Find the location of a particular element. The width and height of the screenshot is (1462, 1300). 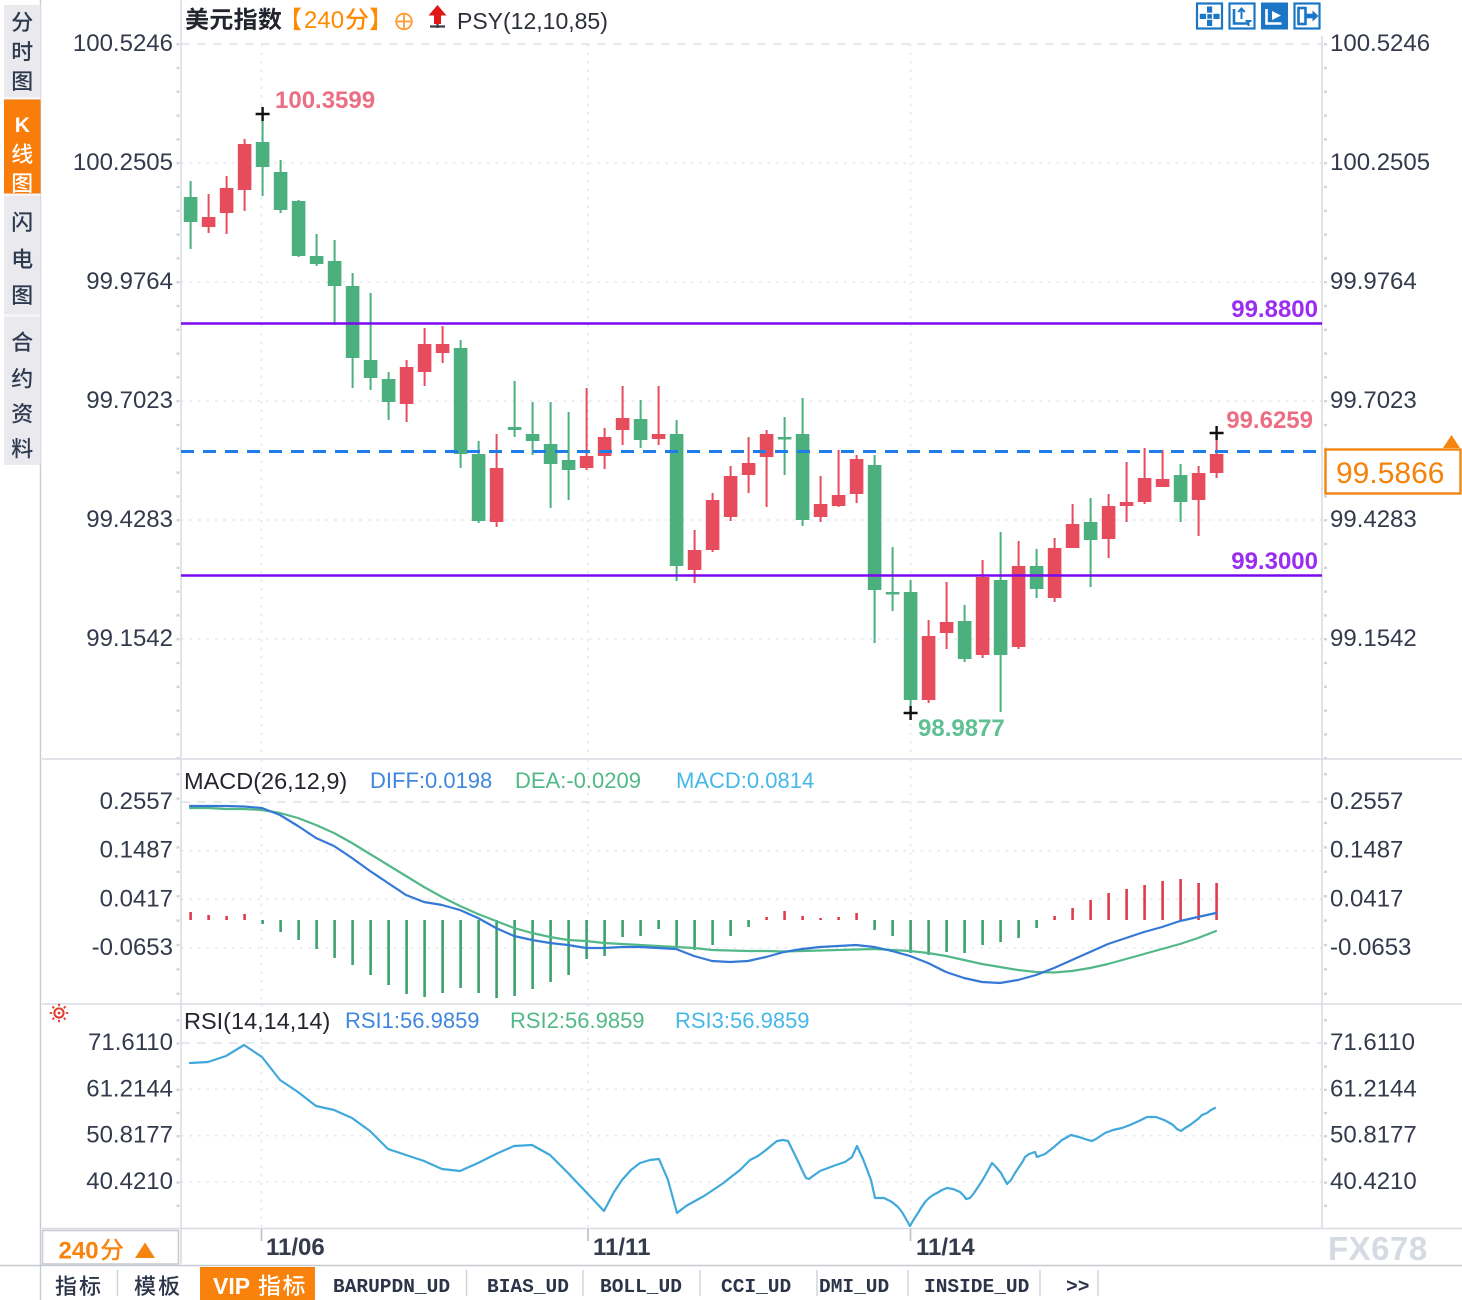

svg-text: MACD:0.0814 is located at coordinates (745, 780).